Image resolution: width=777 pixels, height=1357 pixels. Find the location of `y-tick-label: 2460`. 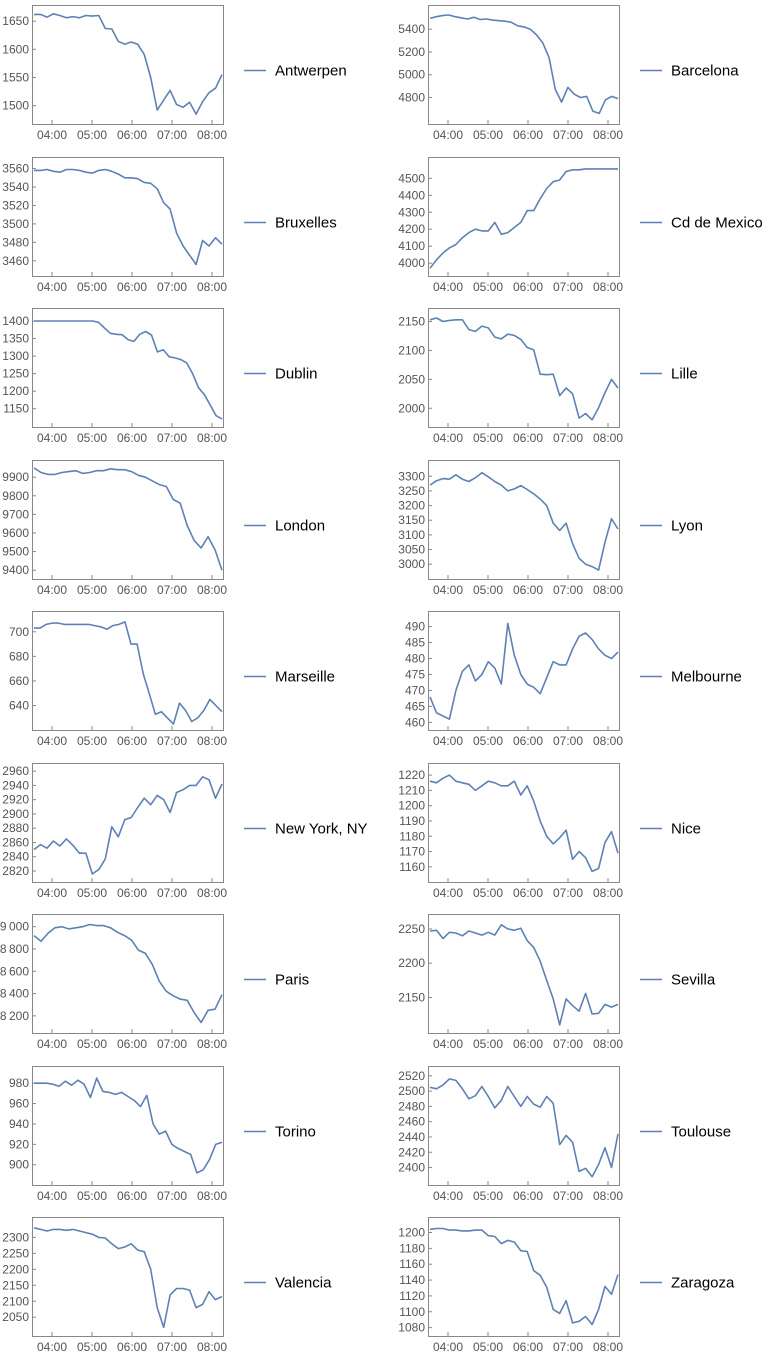

y-tick-label: 2460 is located at coordinates (411, 1122).